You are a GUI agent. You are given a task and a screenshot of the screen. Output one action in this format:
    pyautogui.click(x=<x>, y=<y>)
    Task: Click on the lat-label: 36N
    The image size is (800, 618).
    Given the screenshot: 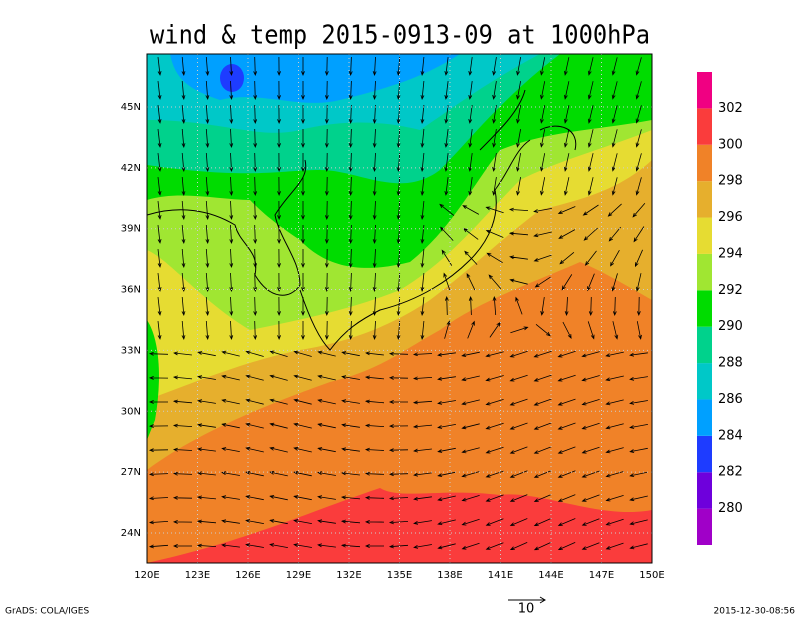 What is the action you would take?
    pyautogui.click(x=131, y=290)
    